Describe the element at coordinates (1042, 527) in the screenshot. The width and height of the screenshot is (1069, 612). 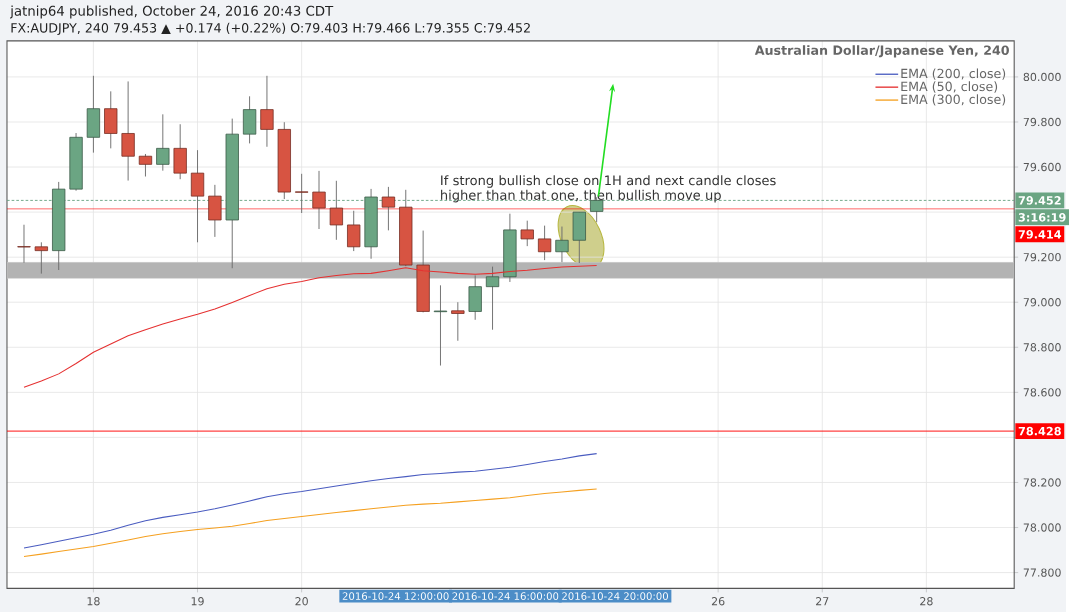
I see `y-tick-label: 78.000` at that location.